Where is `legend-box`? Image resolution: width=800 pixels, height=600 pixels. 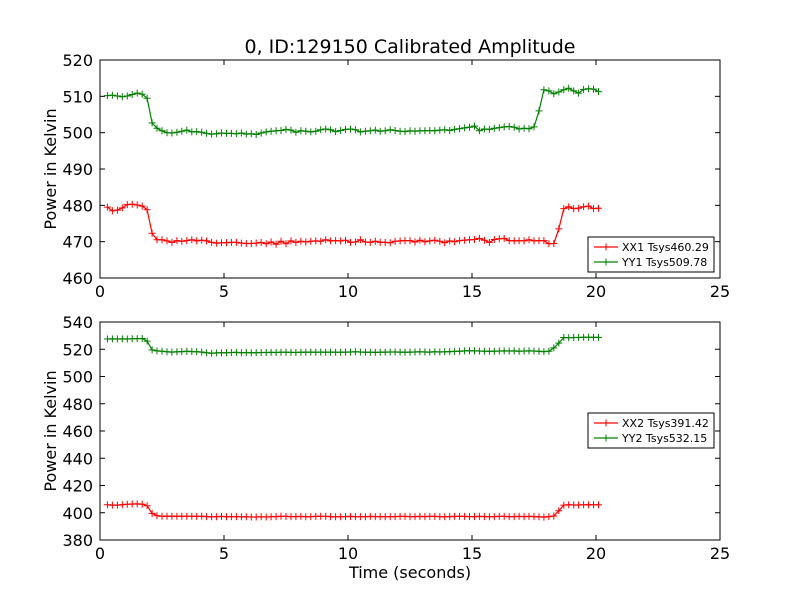
legend-box is located at coordinates (651, 430).